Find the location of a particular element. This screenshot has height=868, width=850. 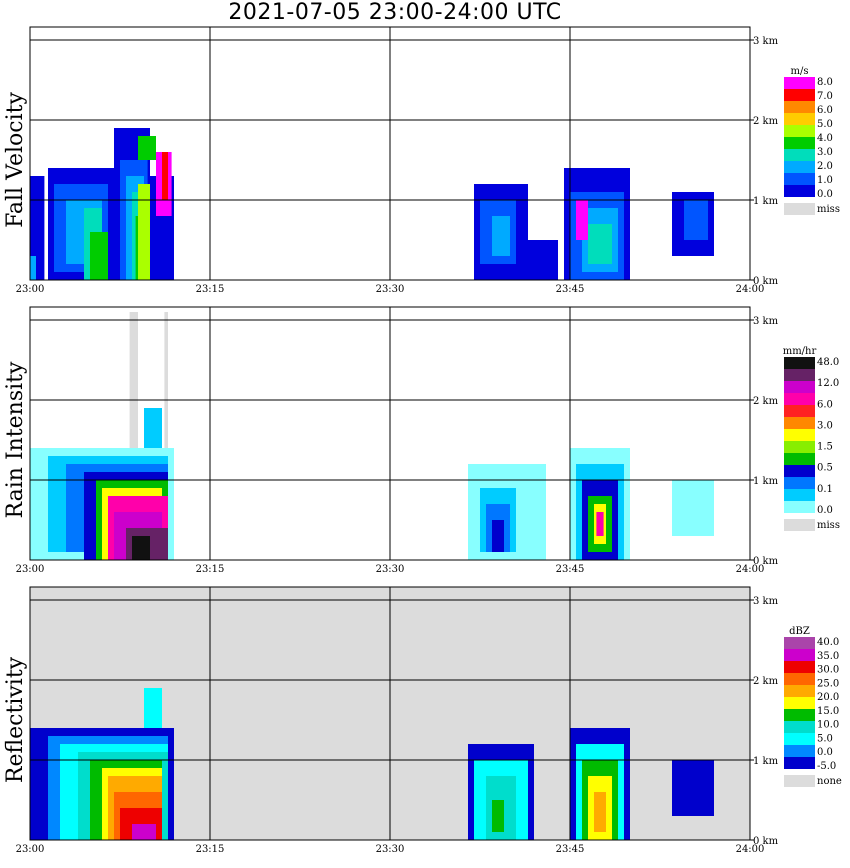

chart-title: 2021-07-05 23:00-24:00 UTC is located at coordinates (395, 12).